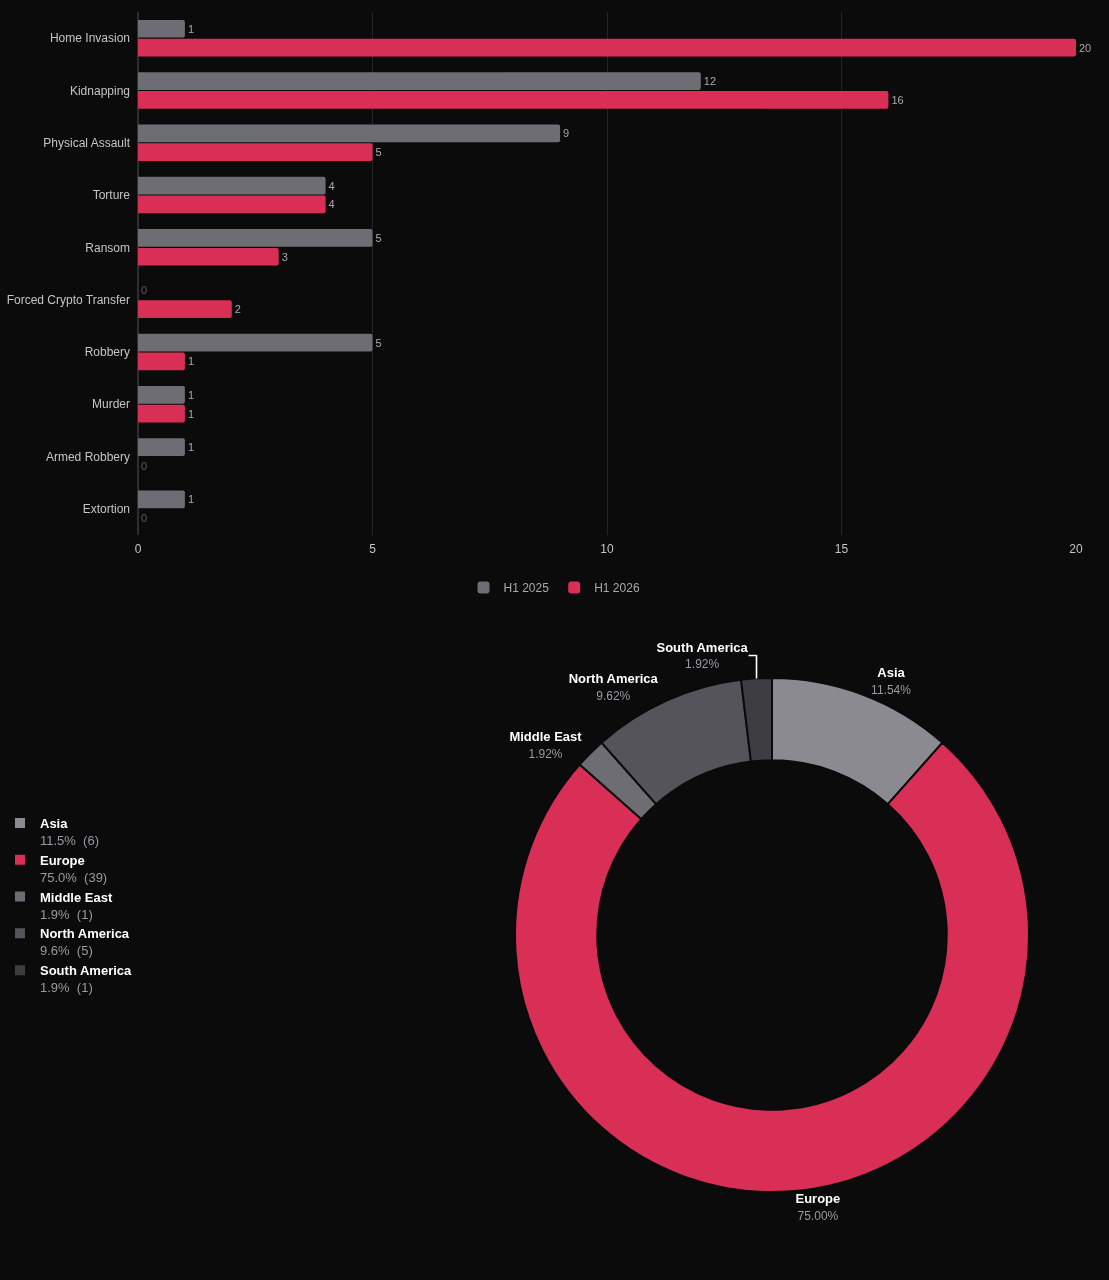 The image size is (1109, 1280). I want to click on slice-label: Asia, so click(891, 672).